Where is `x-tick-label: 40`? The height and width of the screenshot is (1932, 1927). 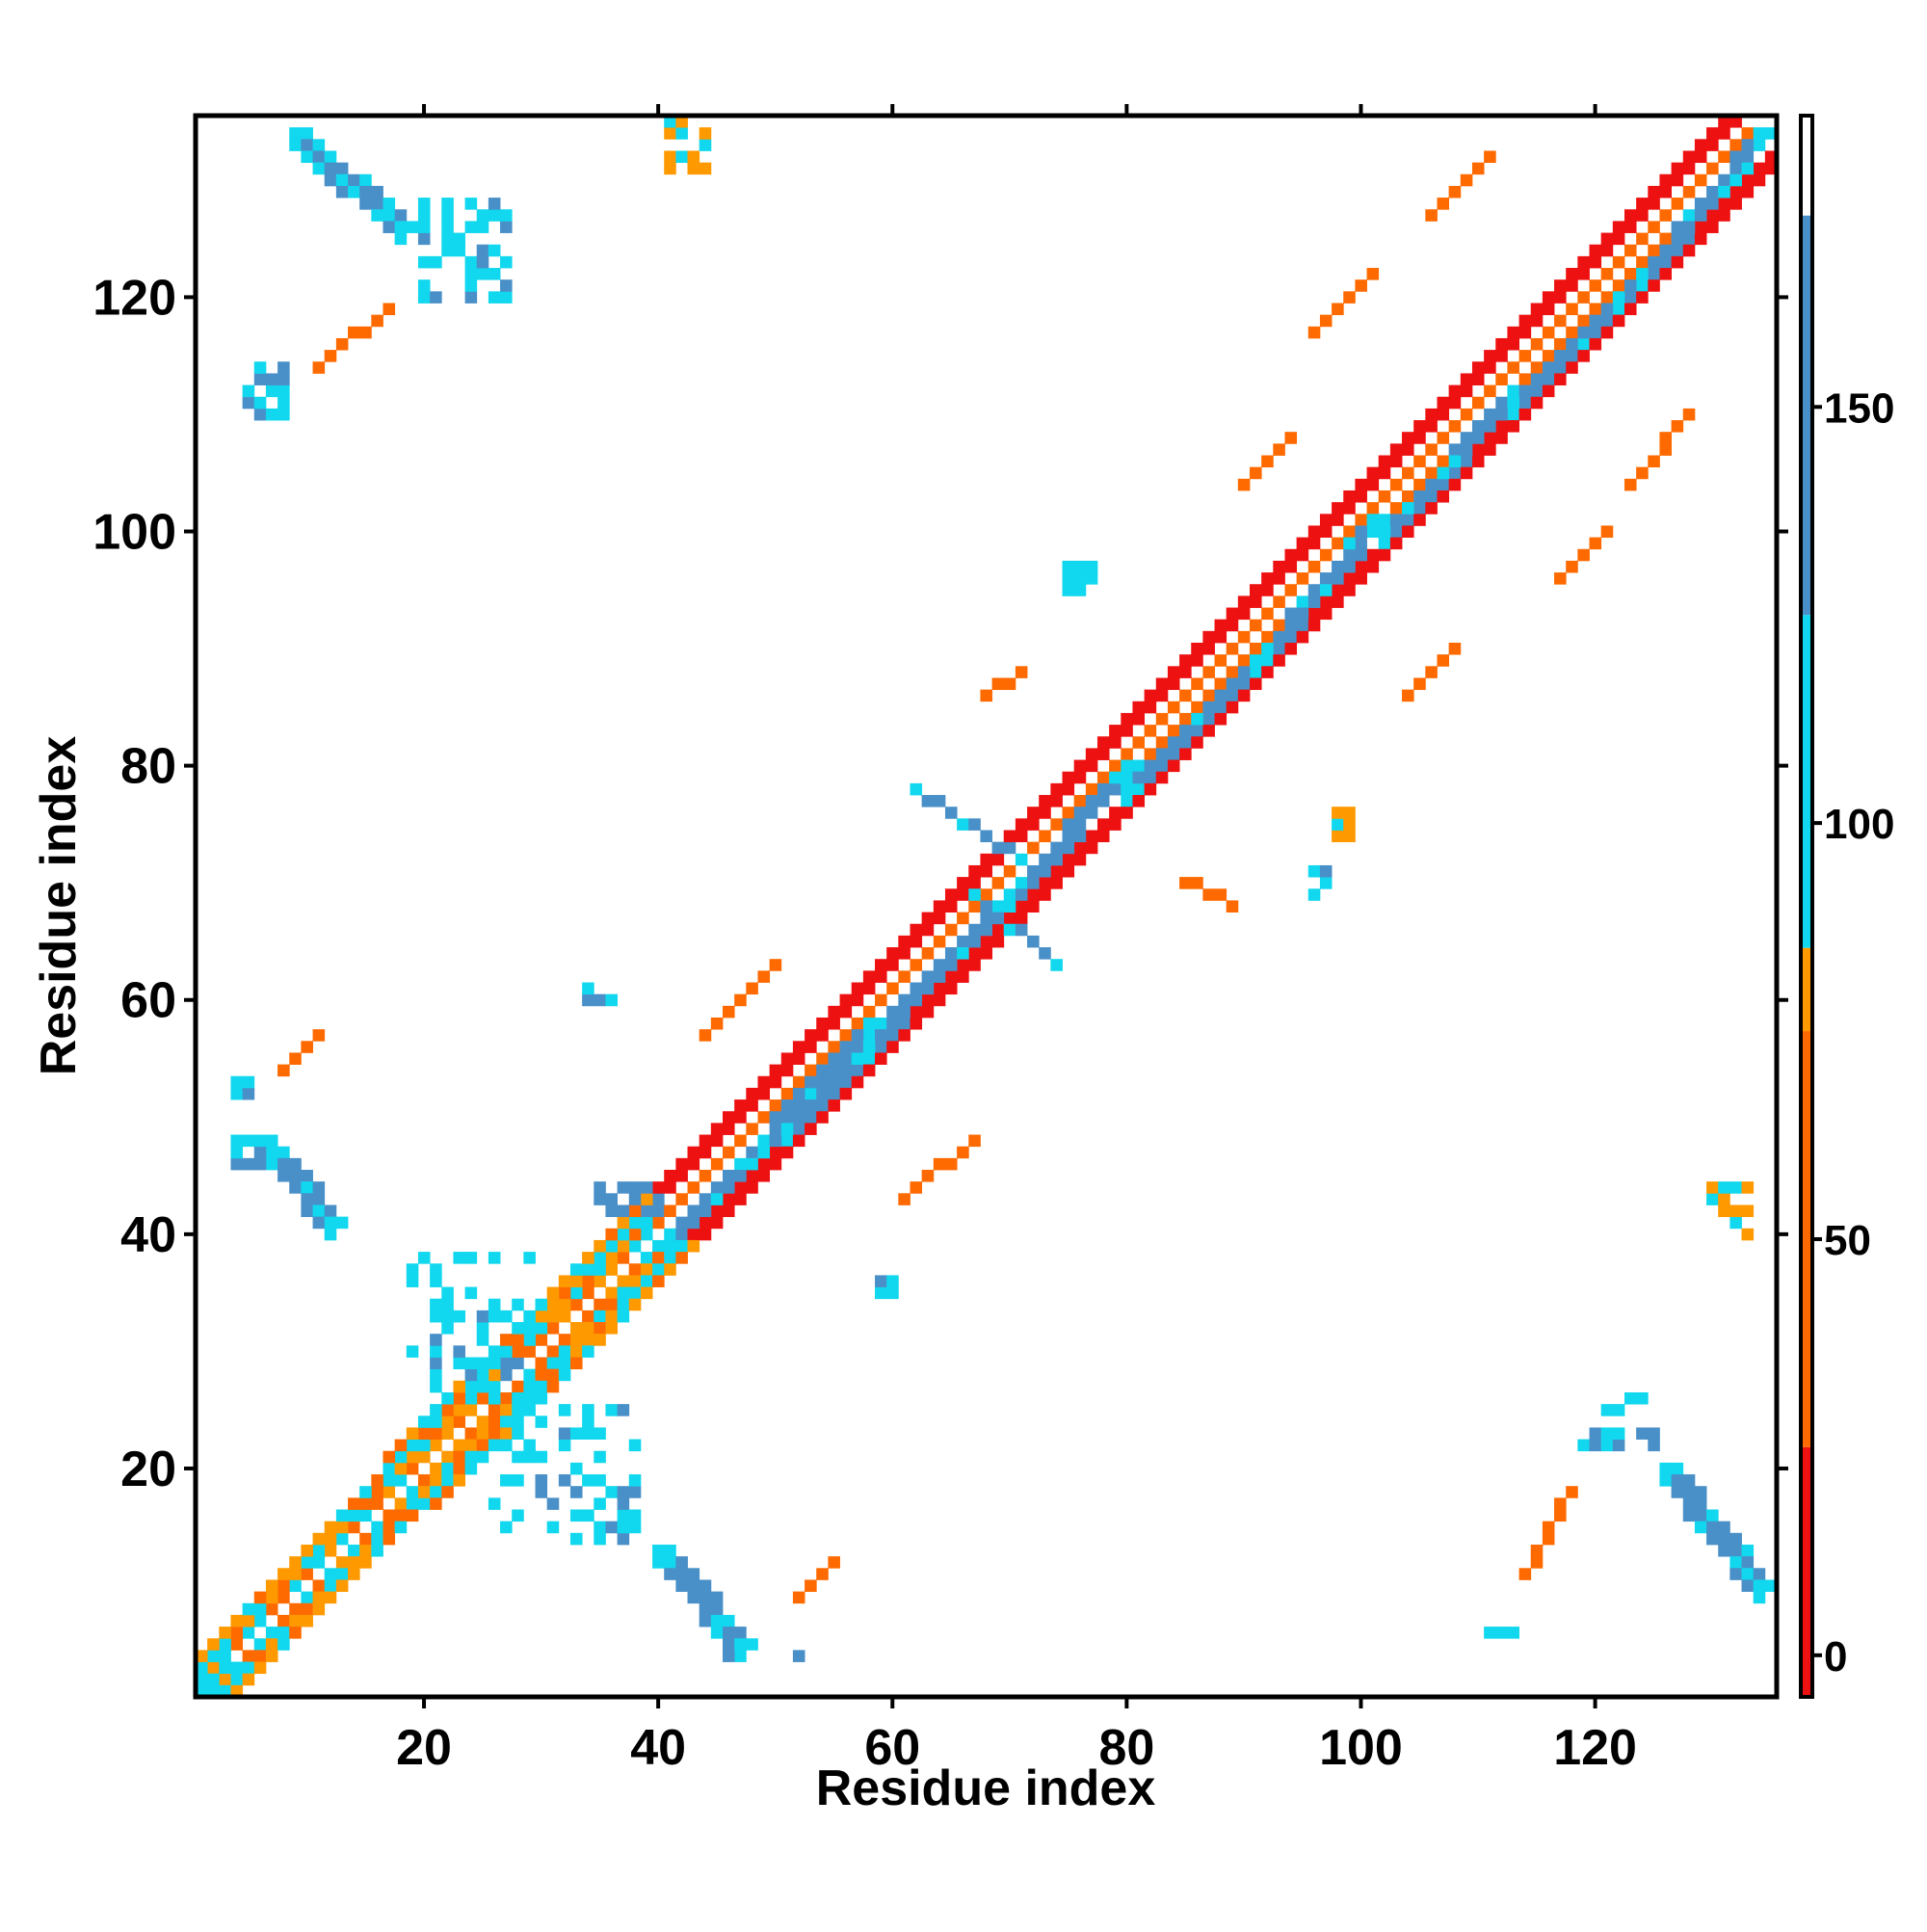 x-tick-label: 40 is located at coordinates (658, 1748).